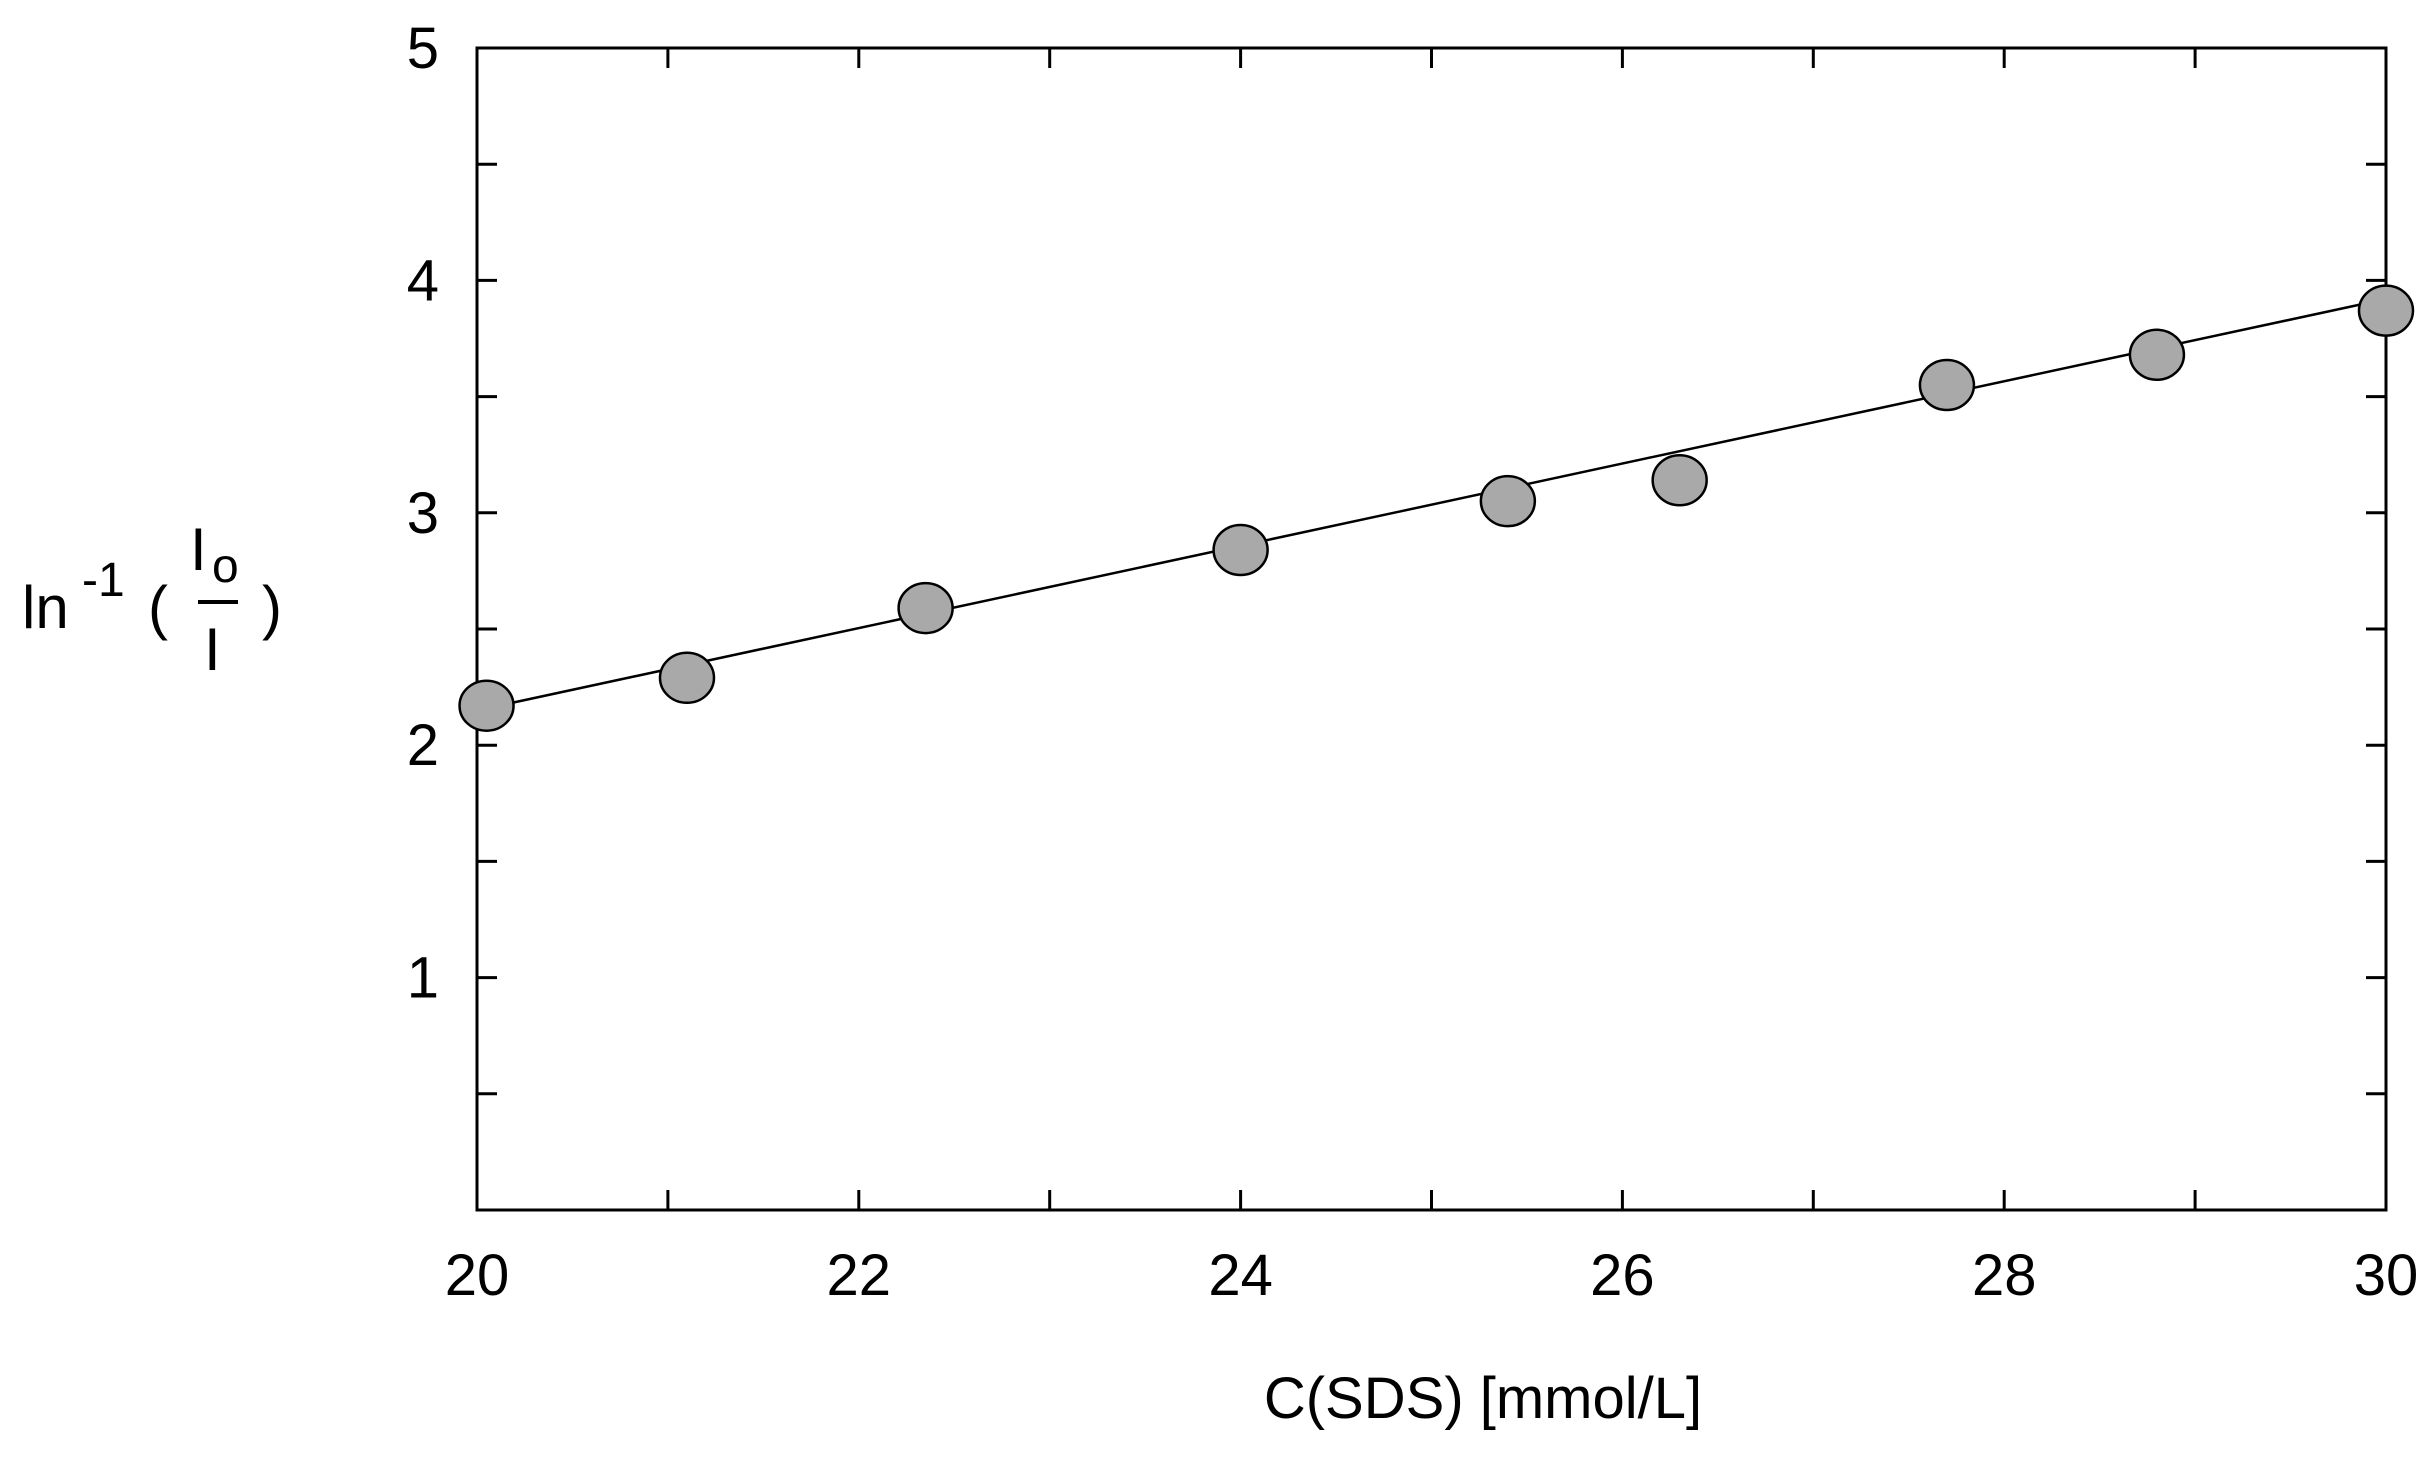 The height and width of the screenshot is (1477, 2427). Describe the element at coordinates (859, 1275) in the screenshot. I see `x-tick-label: 22` at that location.